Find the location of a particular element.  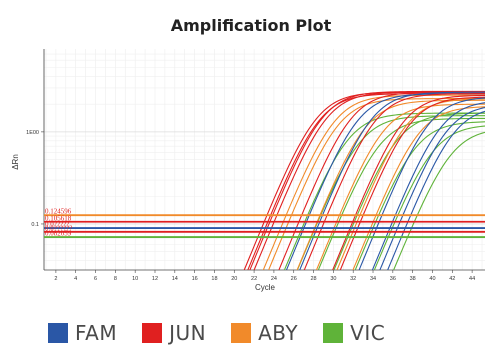

legend: FAM JUN ABY VIC is located at coordinates (229, 333).